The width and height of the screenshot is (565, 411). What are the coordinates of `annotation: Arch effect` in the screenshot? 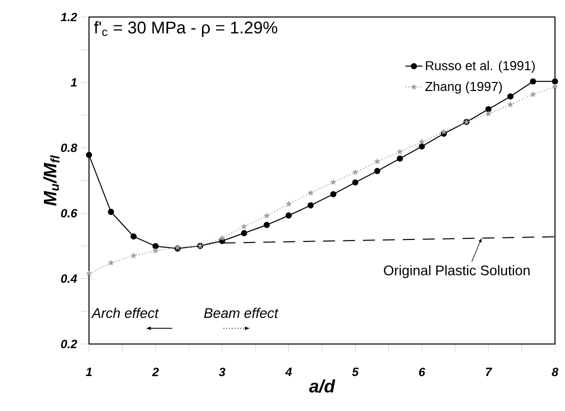 It's located at (125, 313).